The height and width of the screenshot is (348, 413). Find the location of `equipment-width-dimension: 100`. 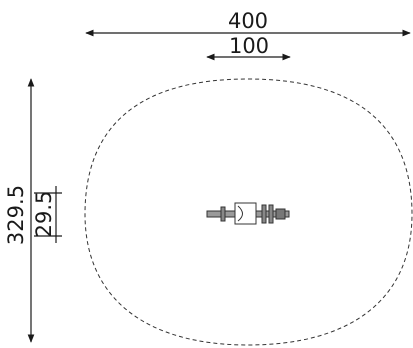

equipment-width-dimension: 100 is located at coordinates (248, 47).